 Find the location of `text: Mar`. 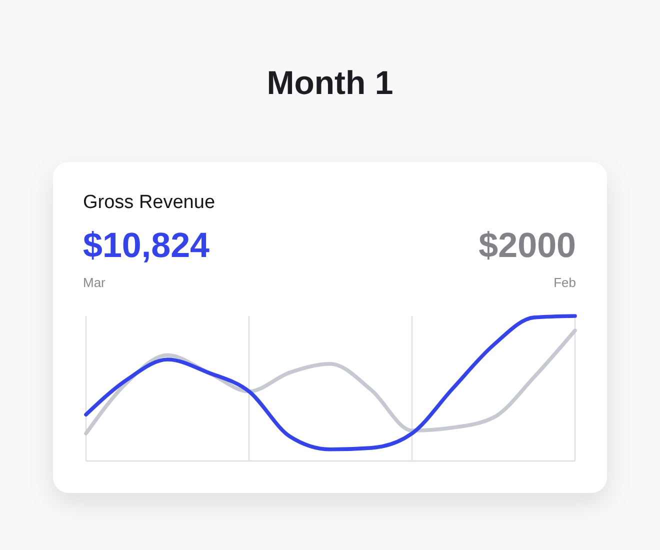

text: Mar is located at coordinates (94, 282).